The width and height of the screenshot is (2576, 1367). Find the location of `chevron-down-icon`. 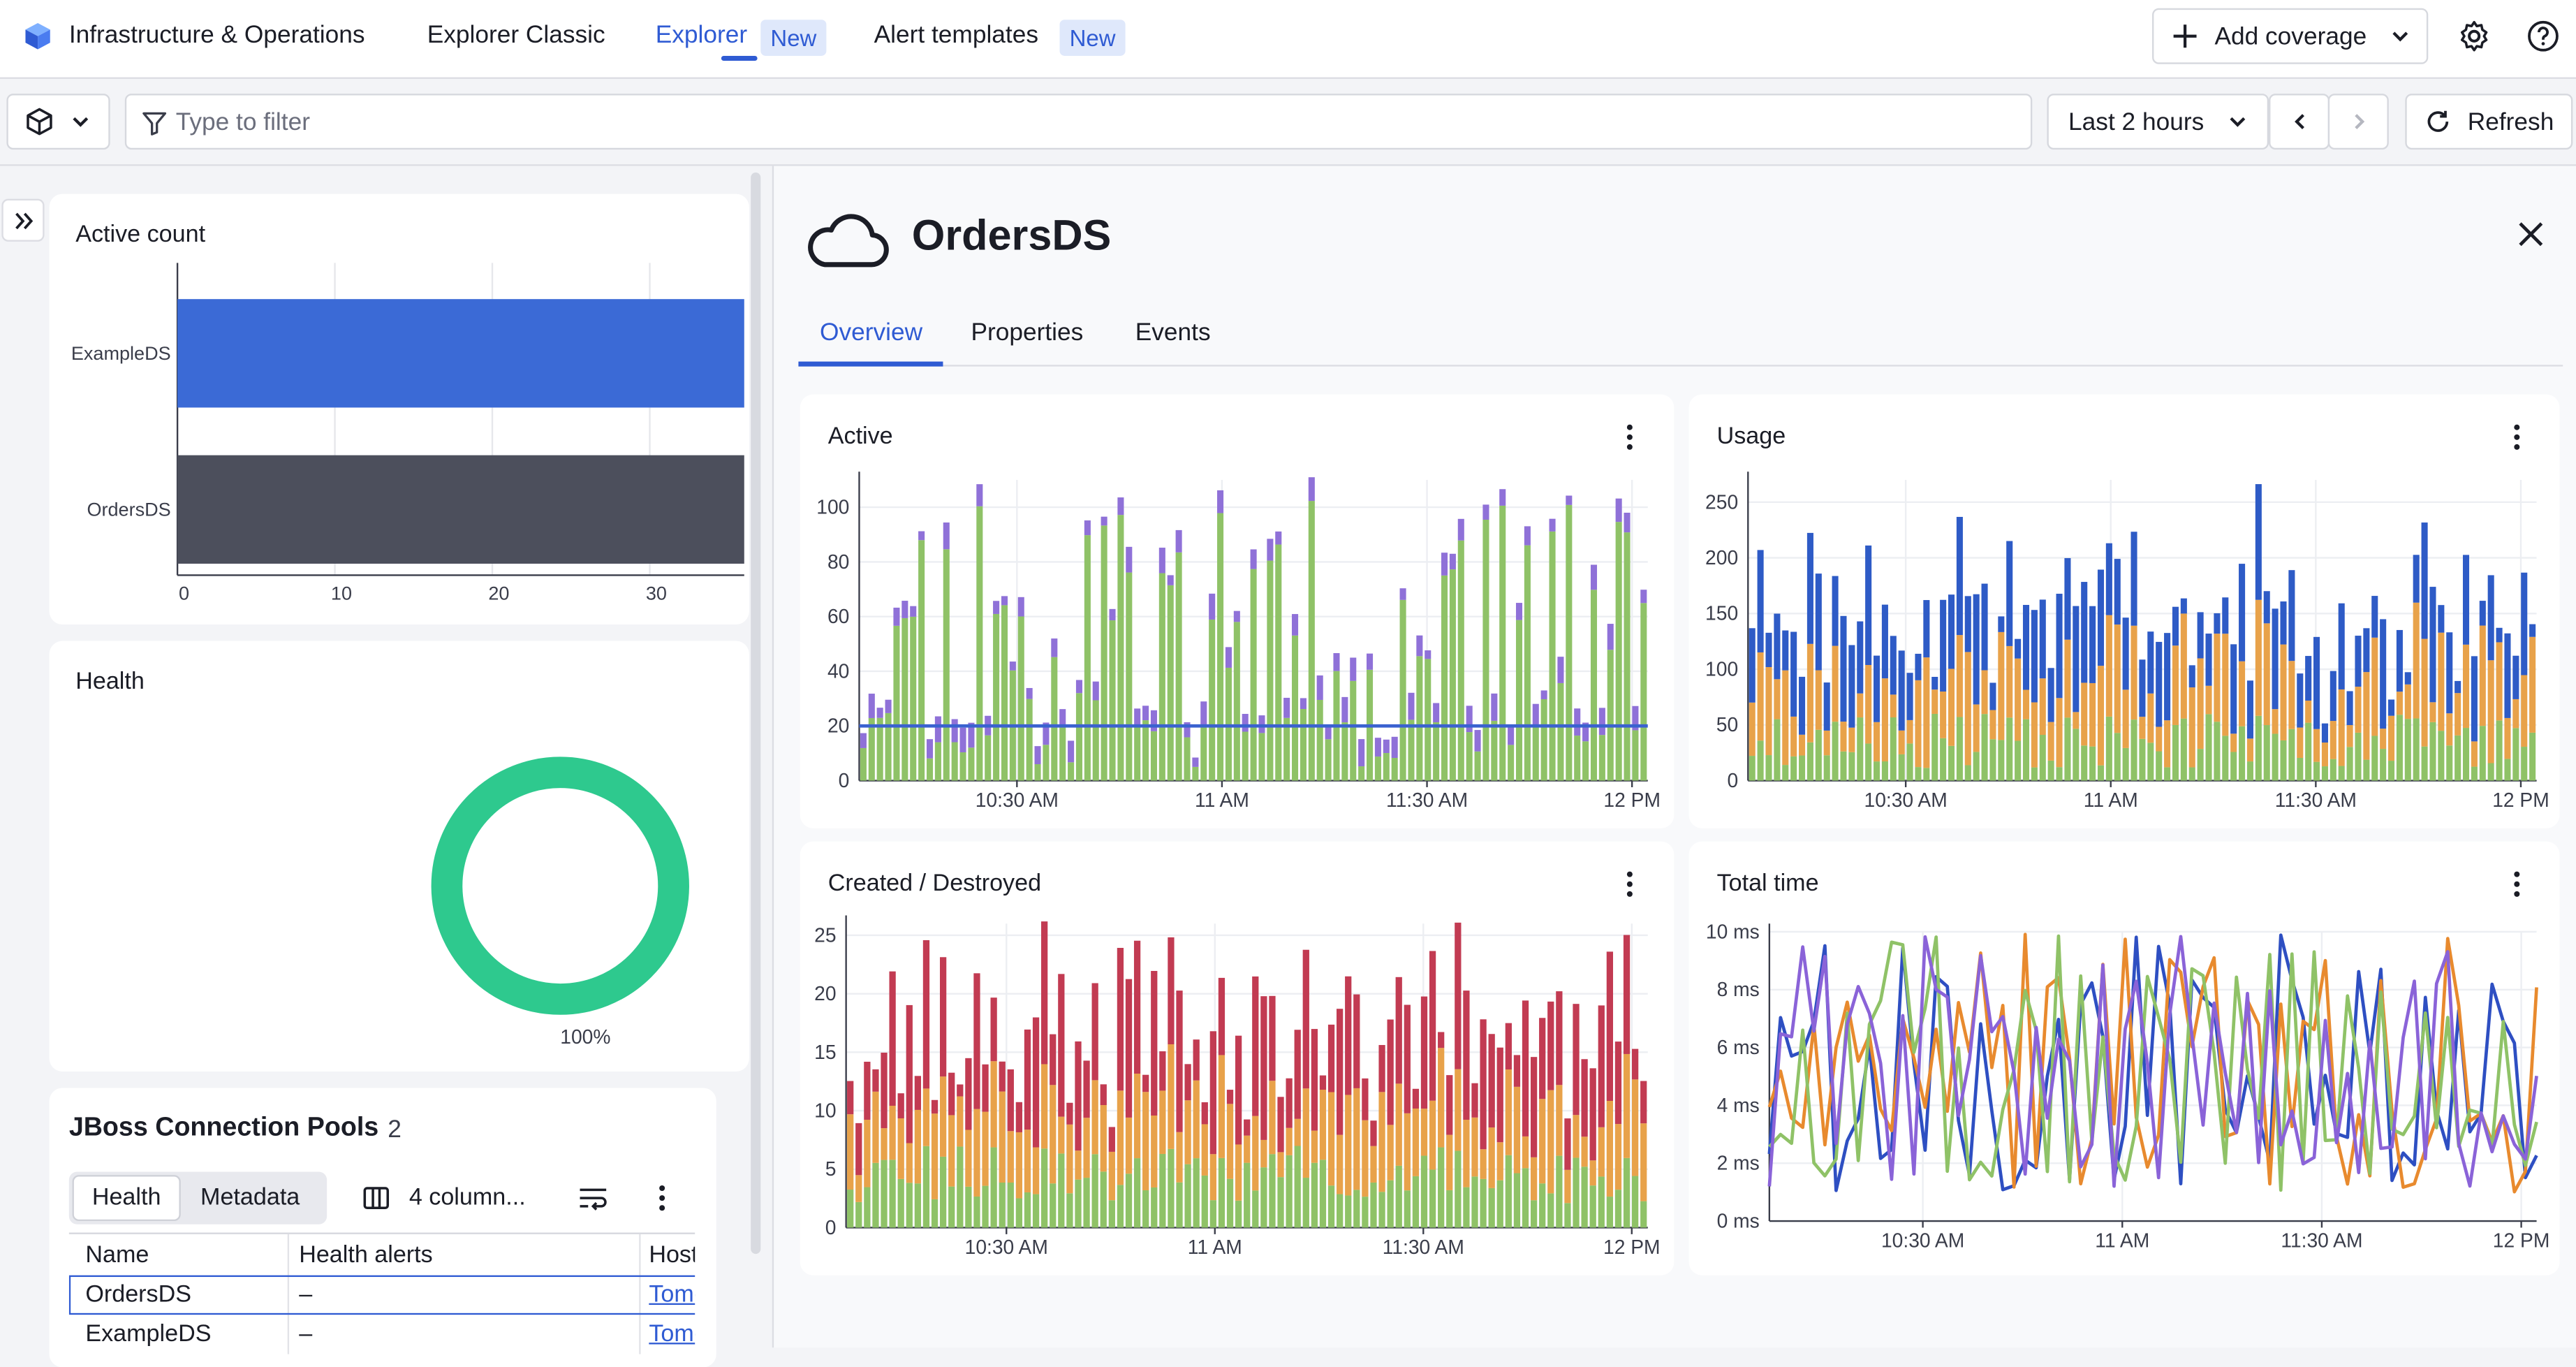

chevron-down-icon is located at coordinates (2400, 36).